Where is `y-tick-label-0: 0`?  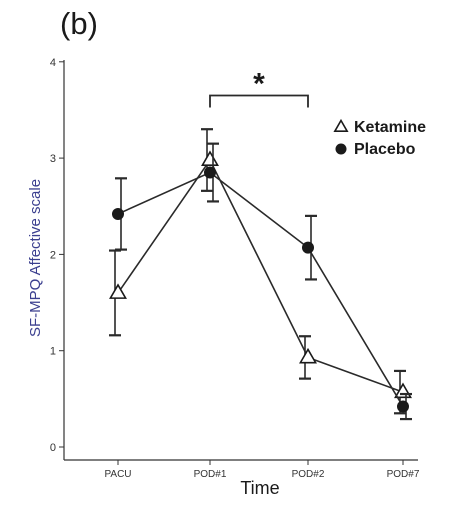 y-tick-label-0: 0 is located at coordinates (53, 448).